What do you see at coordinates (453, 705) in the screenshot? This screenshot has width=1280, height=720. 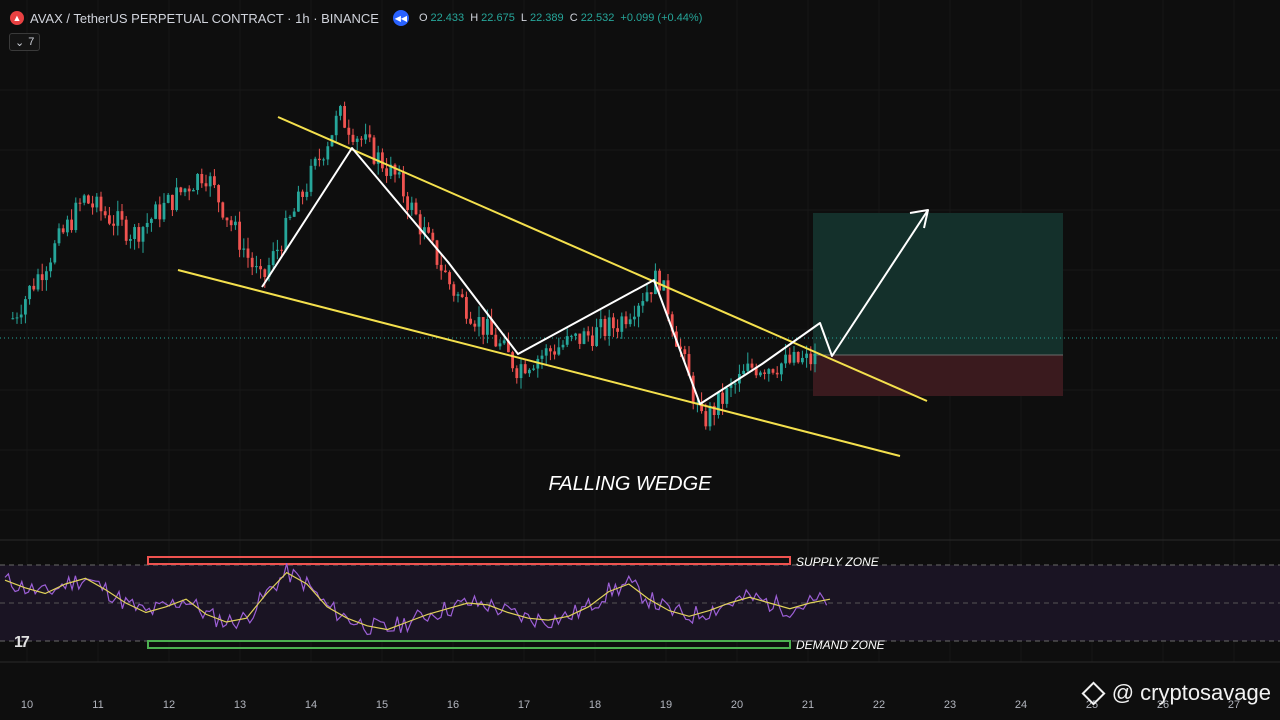 I see `time-tick-label: 16` at bounding box center [453, 705].